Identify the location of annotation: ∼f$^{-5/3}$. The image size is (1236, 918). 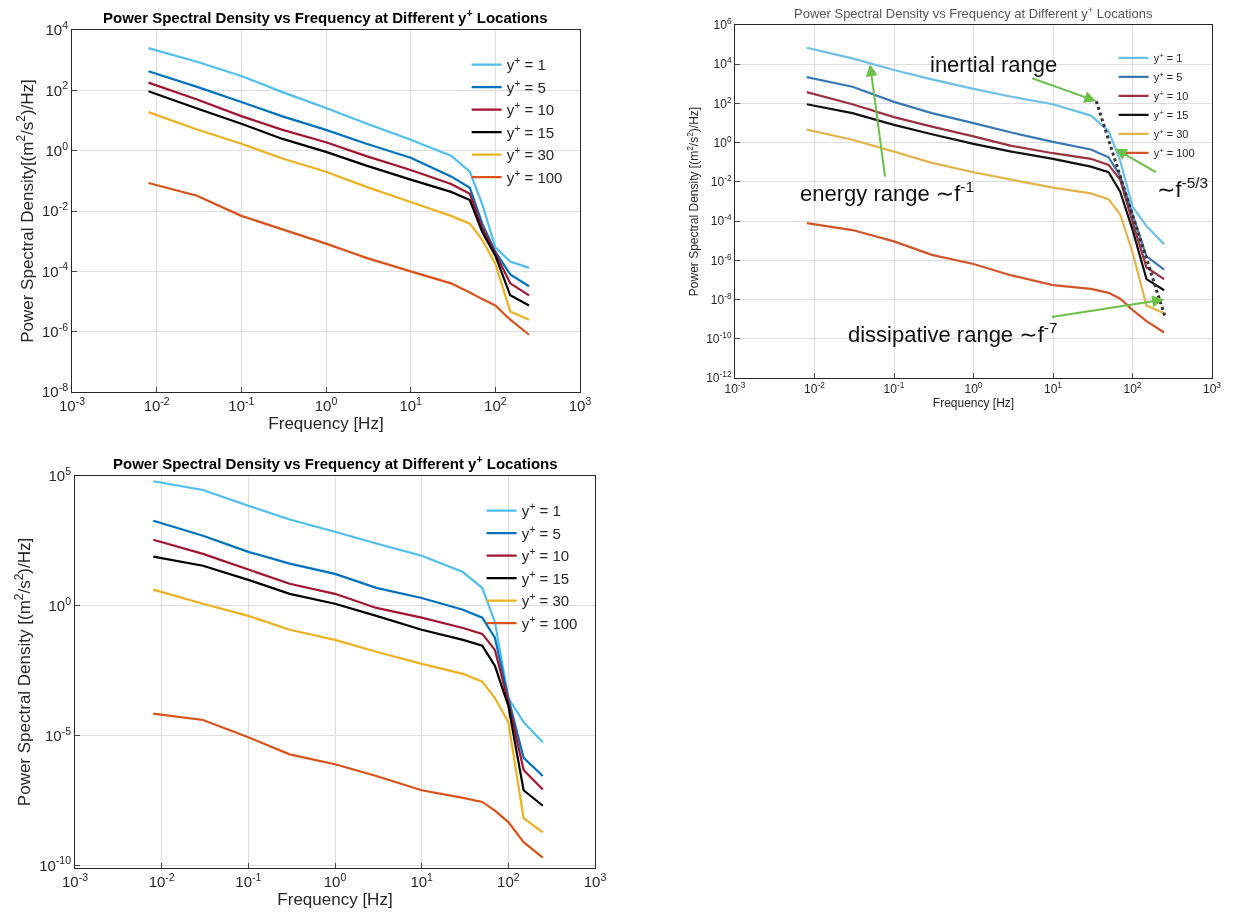
(1183, 188).